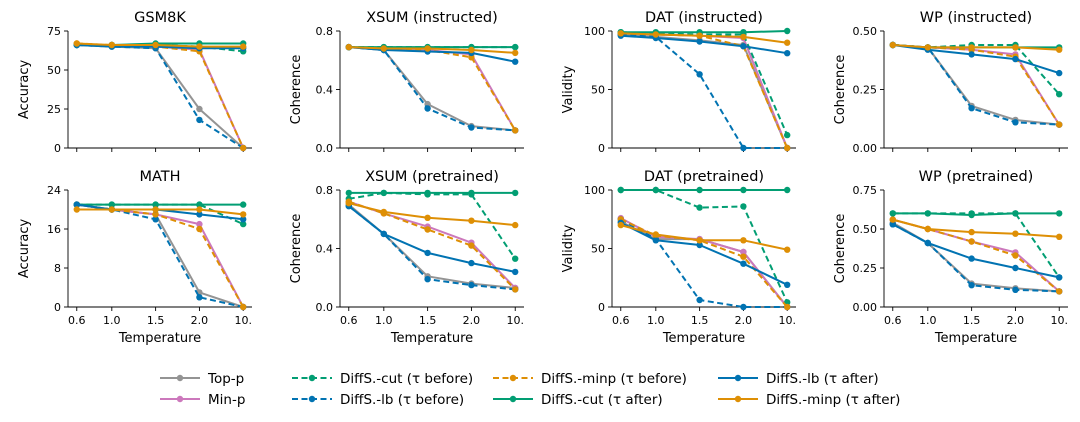  What do you see at coordinates (160, 18) in the screenshot?
I see `subplot-title: GSM8K` at bounding box center [160, 18].